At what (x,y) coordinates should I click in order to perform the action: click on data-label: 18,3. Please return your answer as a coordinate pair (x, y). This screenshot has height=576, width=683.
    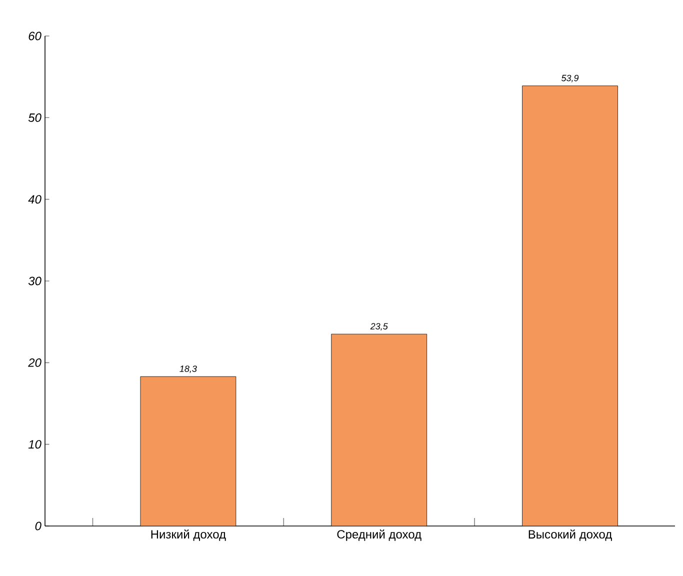
    Looking at the image, I should click on (188, 370).